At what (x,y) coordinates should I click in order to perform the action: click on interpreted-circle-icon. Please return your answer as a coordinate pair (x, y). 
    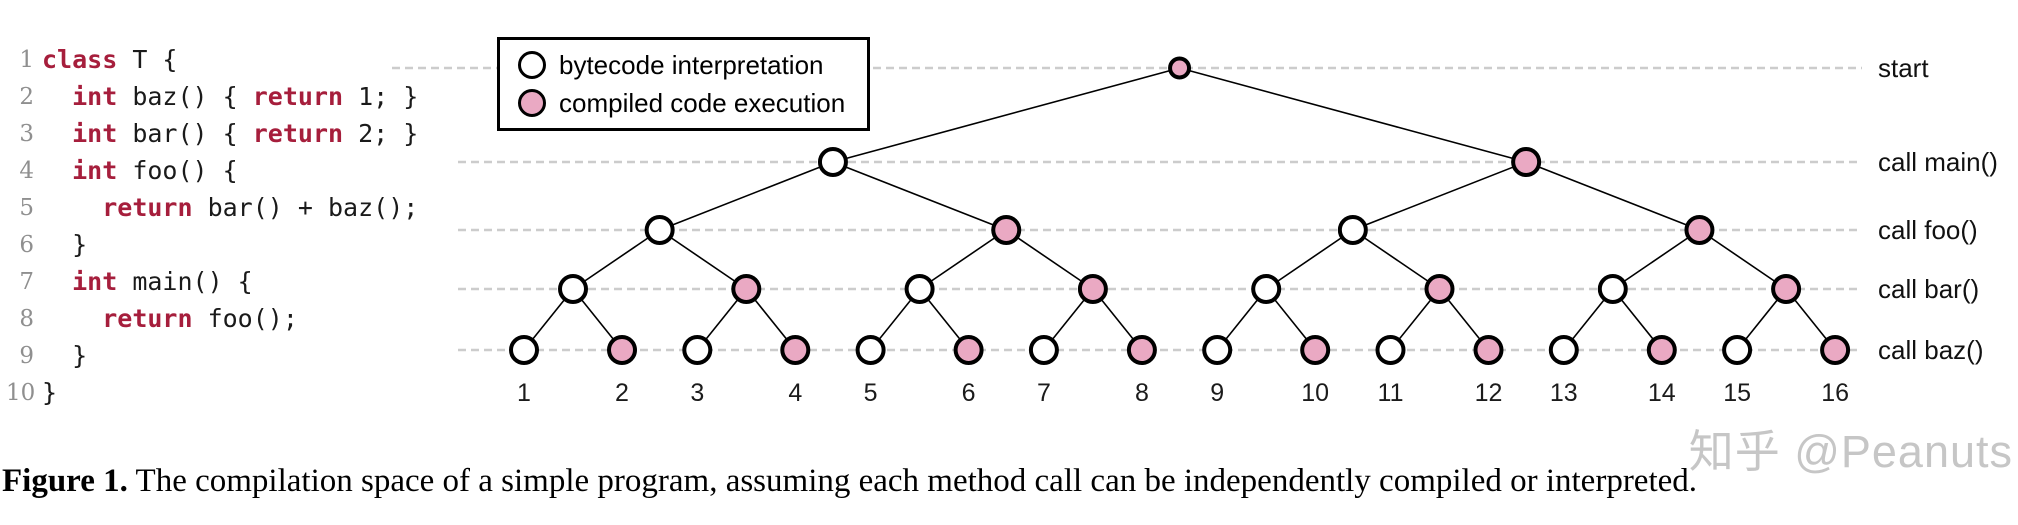
    Looking at the image, I should click on (532, 65).